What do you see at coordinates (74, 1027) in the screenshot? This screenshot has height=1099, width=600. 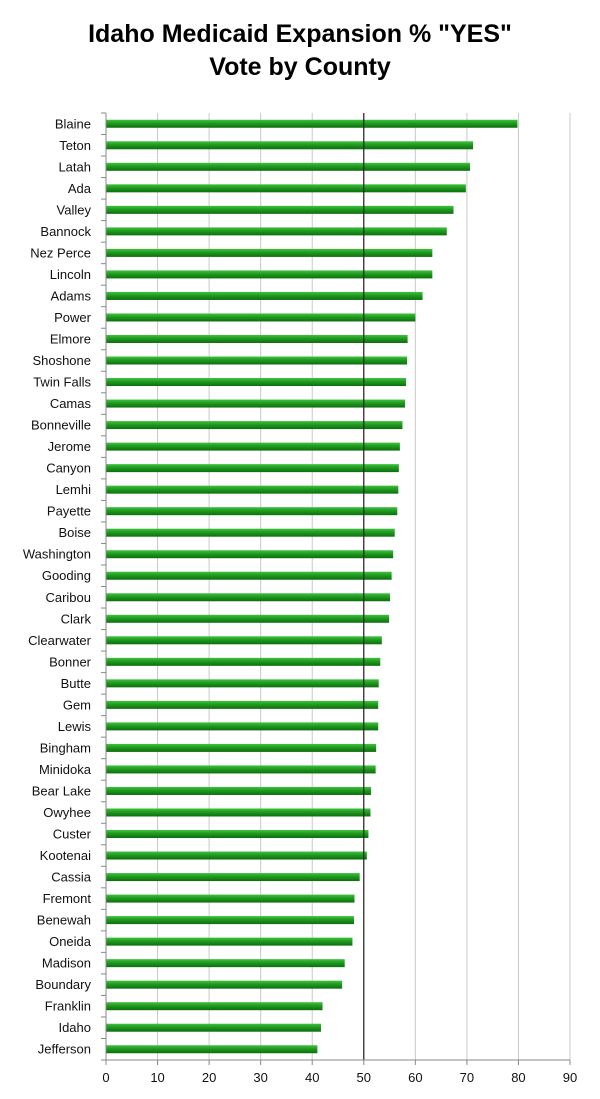 I see `category-label: Idaho` at bounding box center [74, 1027].